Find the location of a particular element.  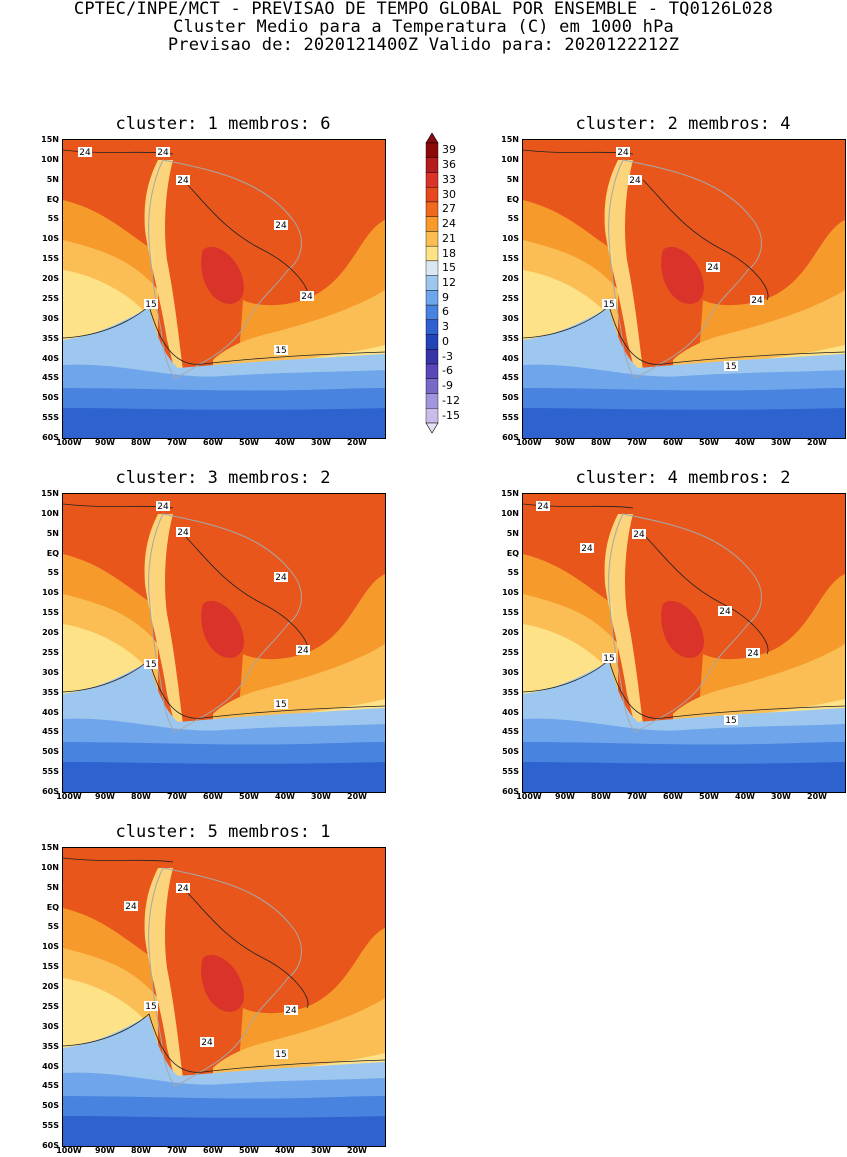

colorbar-level-label: 21 is located at coordinates (449, 238).